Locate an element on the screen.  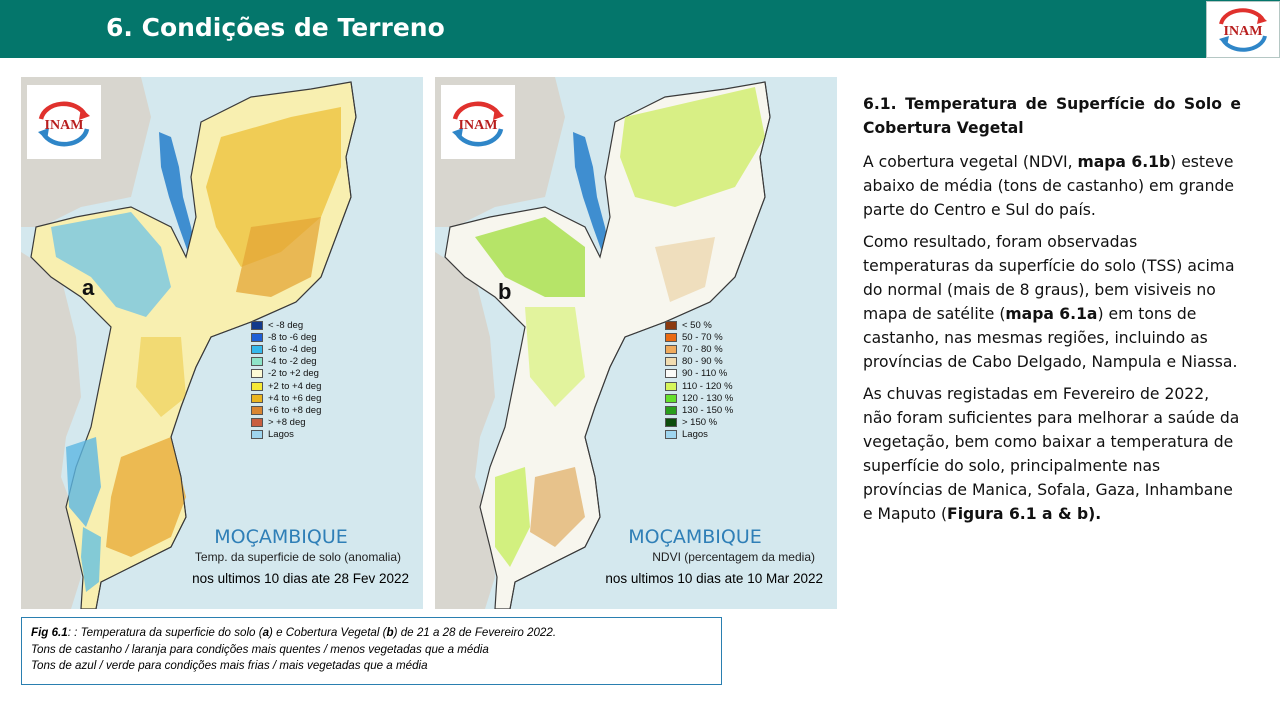
legend-item: 130 - 150 % is located at coordinates (699, 410).